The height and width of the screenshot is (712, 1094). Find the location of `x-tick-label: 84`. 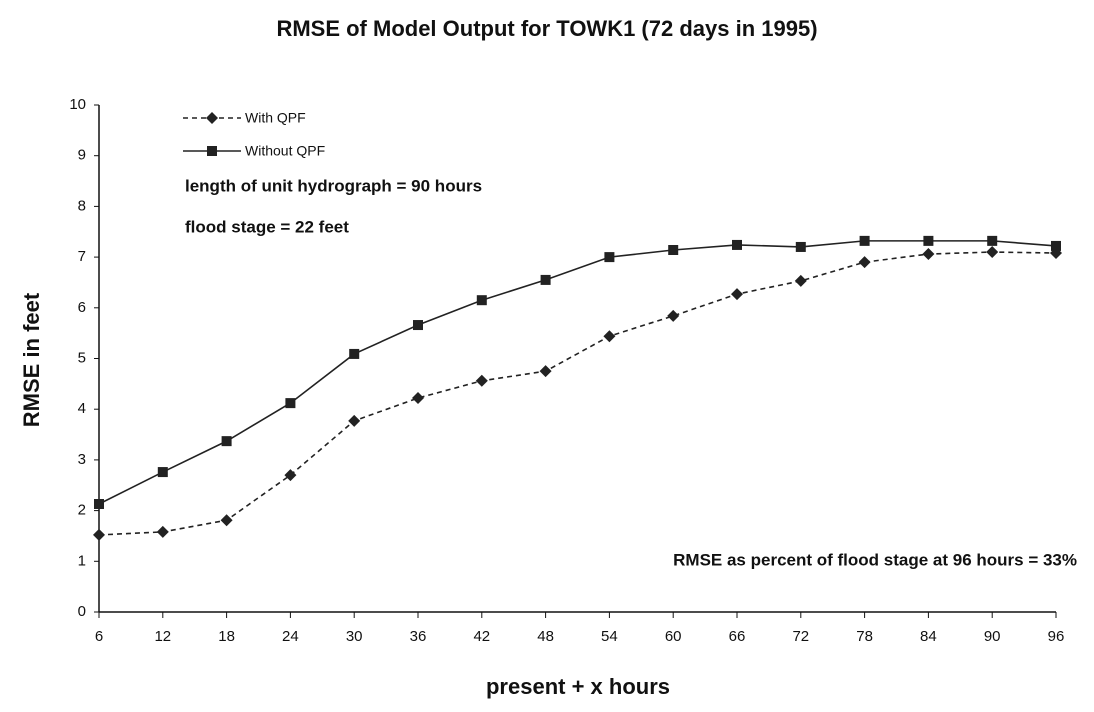

x-tick-label: 84 is located at coordinates (928, 636).